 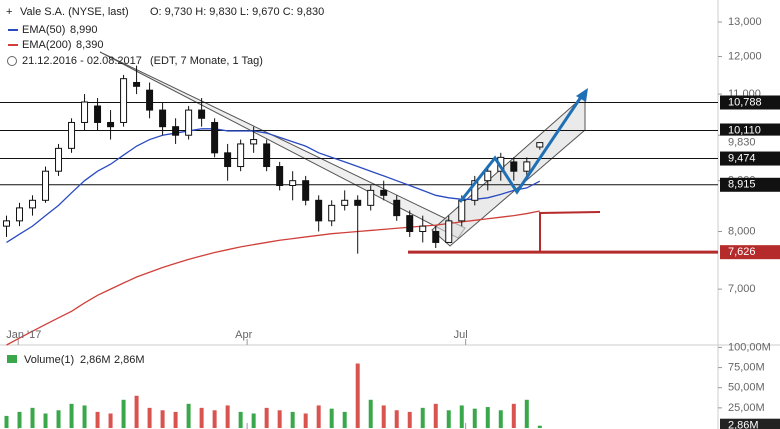 I want to click on x-tick-label: Jul, so click(x=461, y=335).